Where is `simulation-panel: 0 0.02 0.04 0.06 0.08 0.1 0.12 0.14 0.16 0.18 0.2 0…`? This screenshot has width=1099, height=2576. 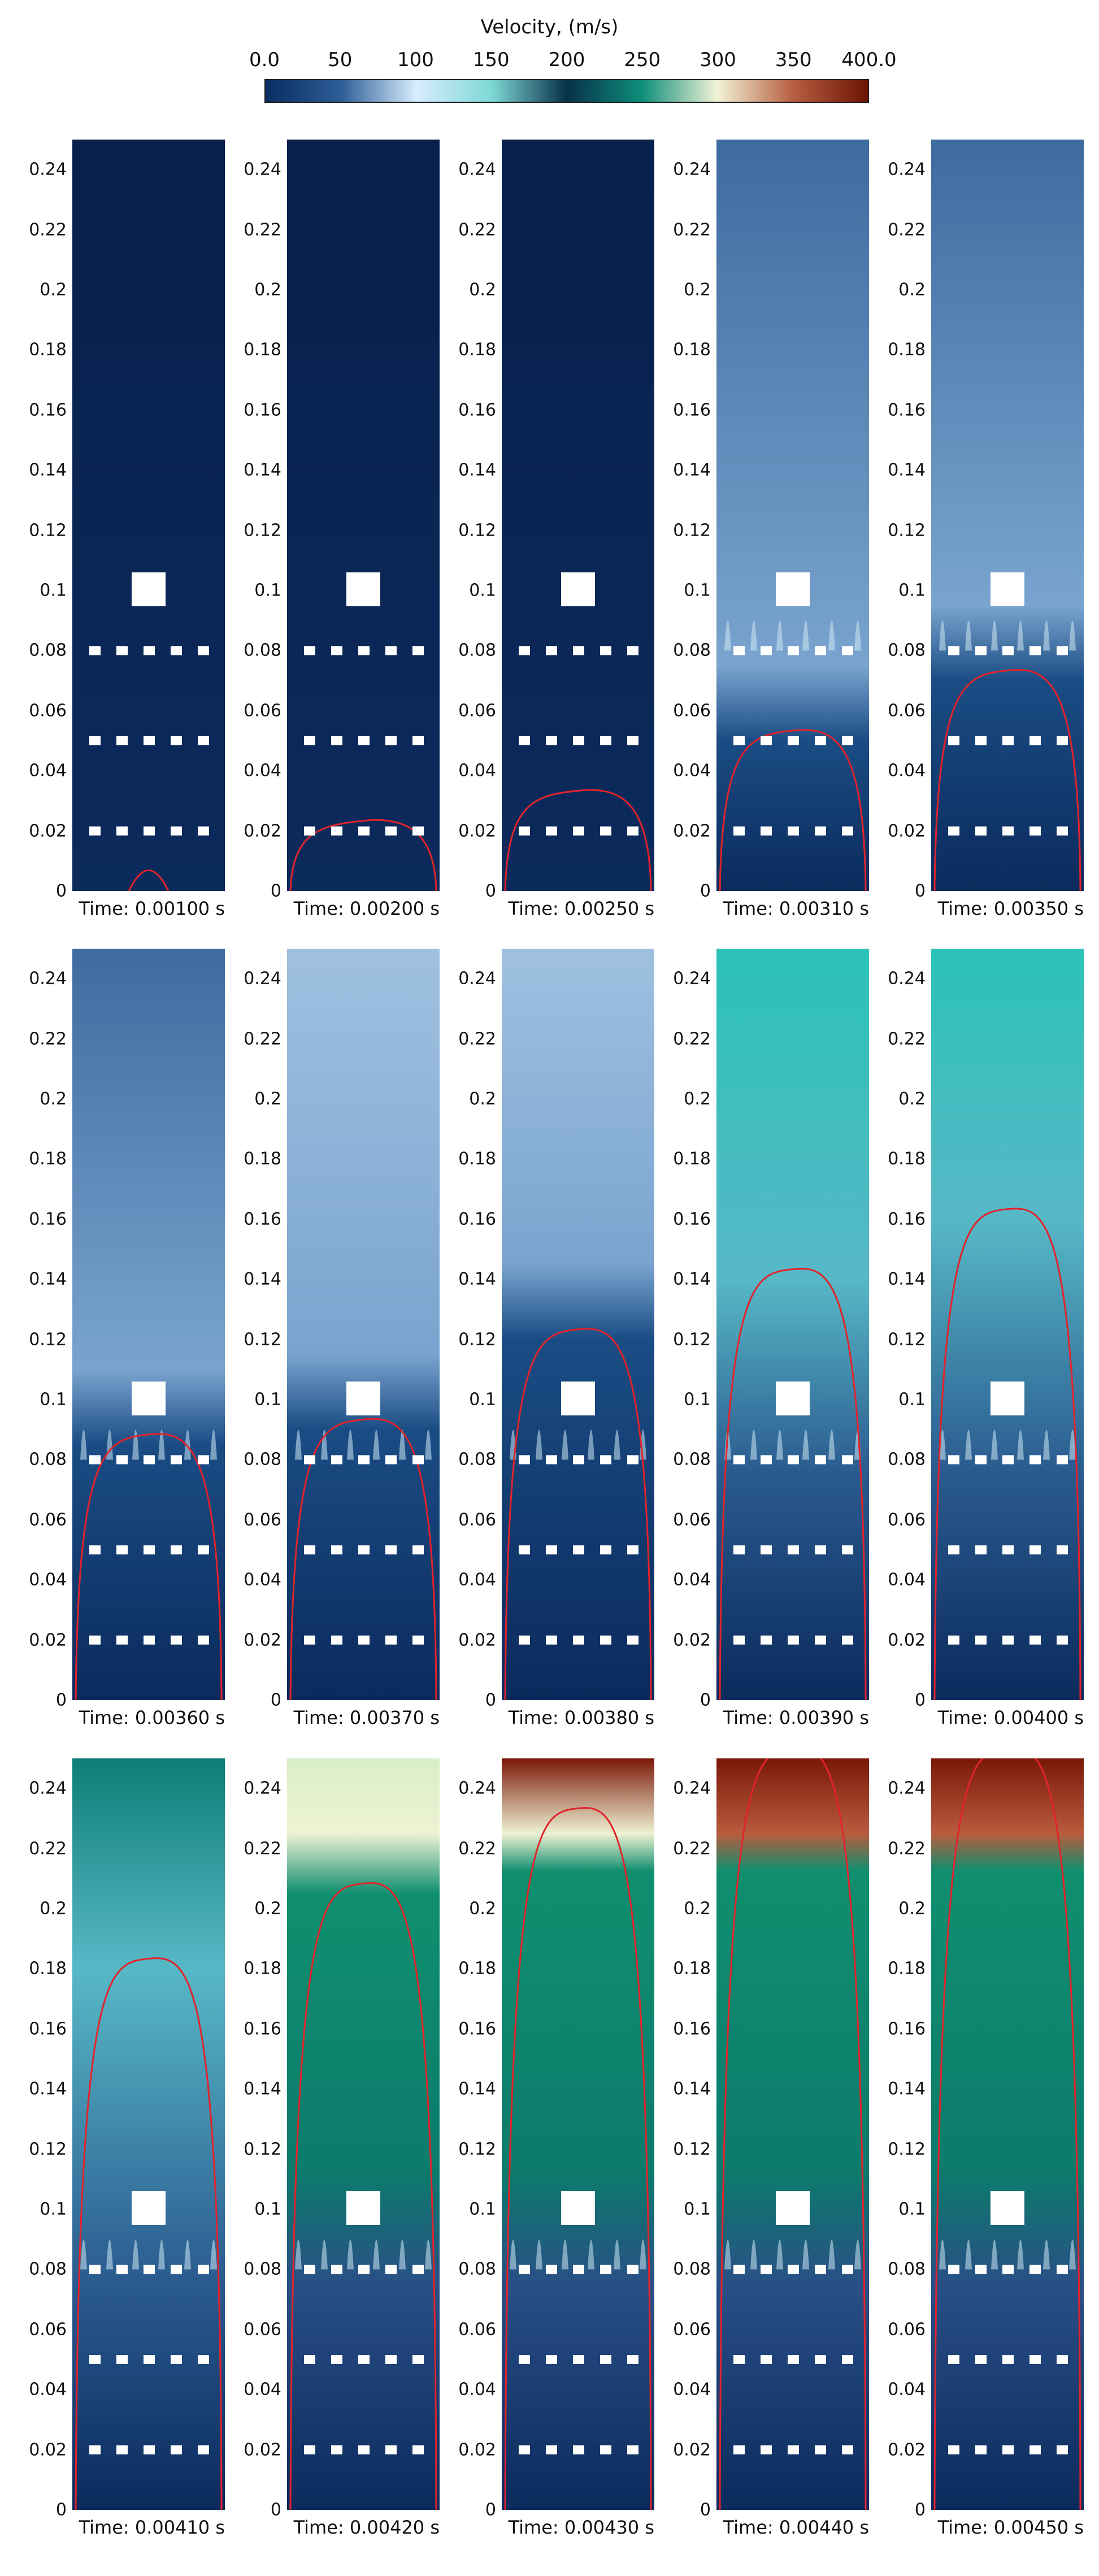 simulation-panel: 0 0.02 0.04 0.06 0.08 0.1 0.12 0.14 0.16 0.18 0.2 0… is located at coordinates (541, 1326).